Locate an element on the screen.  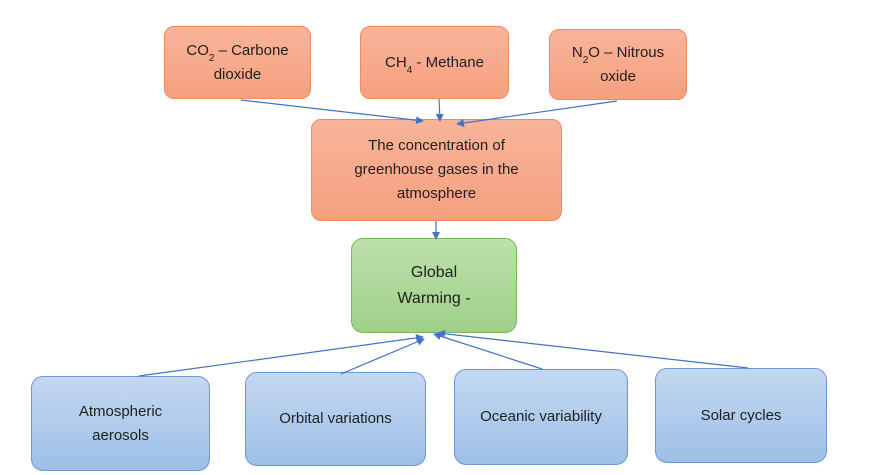
node-n2o: N2O – Nitrous oxide is located at coordinates (618, 64).